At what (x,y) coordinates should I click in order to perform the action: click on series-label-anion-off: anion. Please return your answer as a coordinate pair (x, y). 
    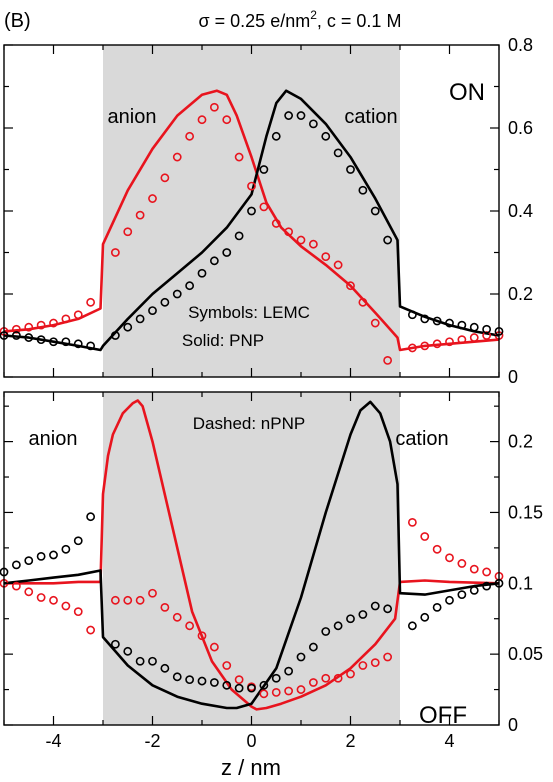
    Looking at the image, I should click on (53, 439).